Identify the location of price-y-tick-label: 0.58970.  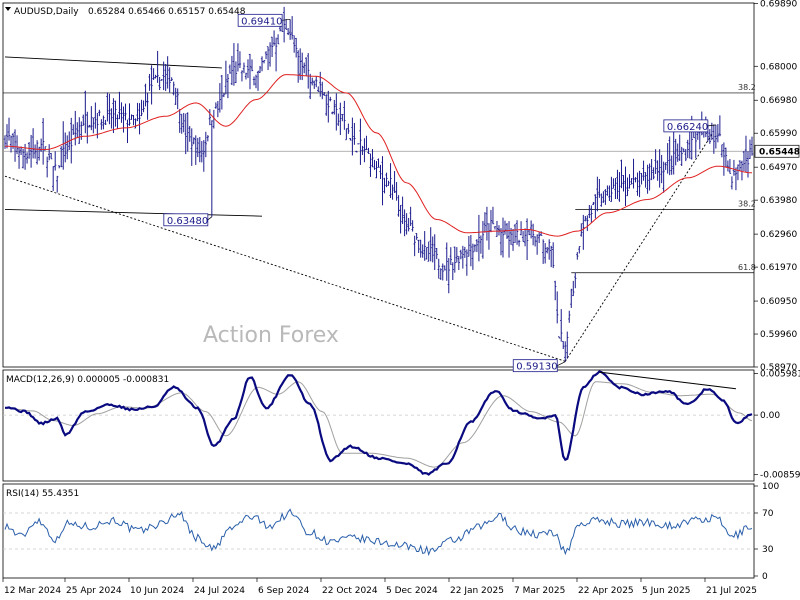
(778, 368).